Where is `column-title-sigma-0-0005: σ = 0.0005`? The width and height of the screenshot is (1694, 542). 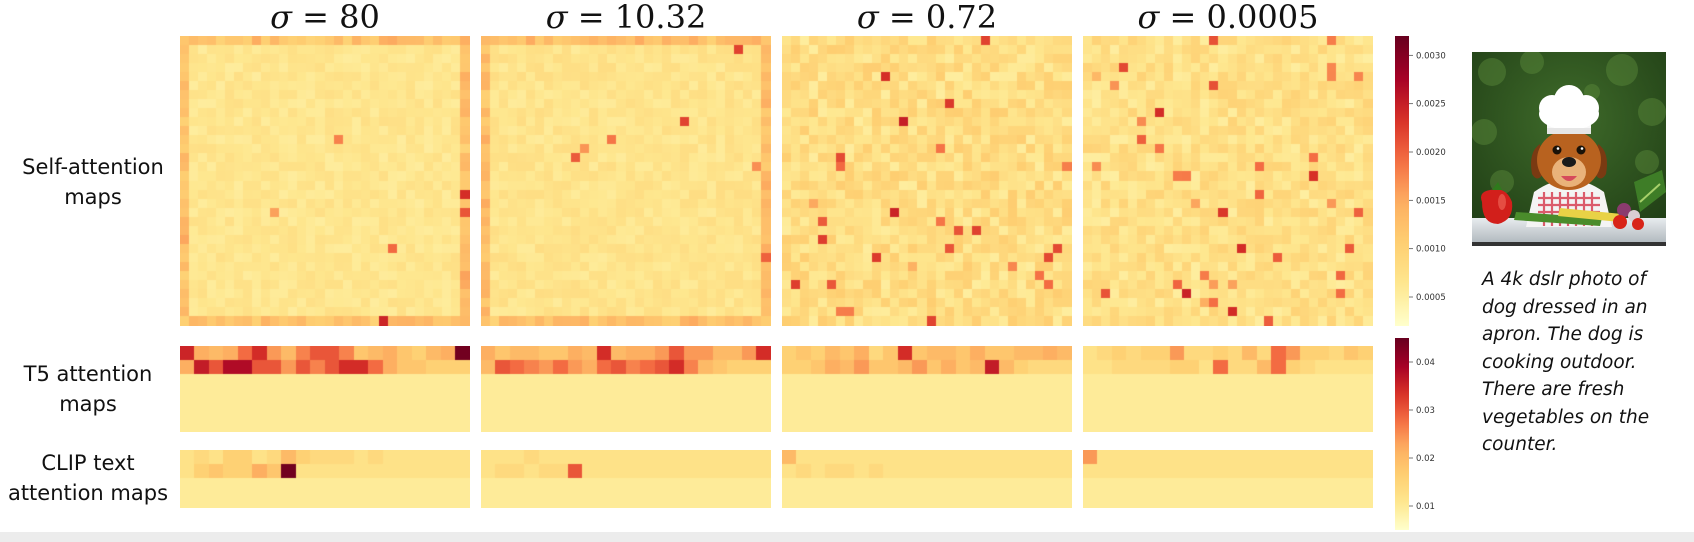
column-title-sigma-0-0005: σ = 0.0005 is located at coordinates (1228, 18).